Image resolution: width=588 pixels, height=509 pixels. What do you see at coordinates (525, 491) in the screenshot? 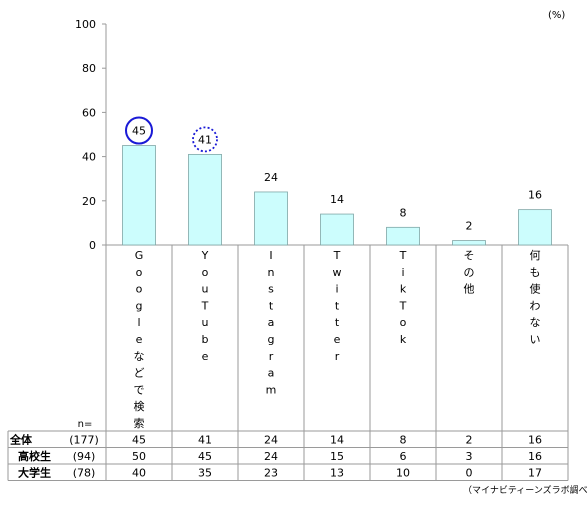
I see `source-note: （マイナビティーンズラボ調べ）` at bounding box center [525, 491].